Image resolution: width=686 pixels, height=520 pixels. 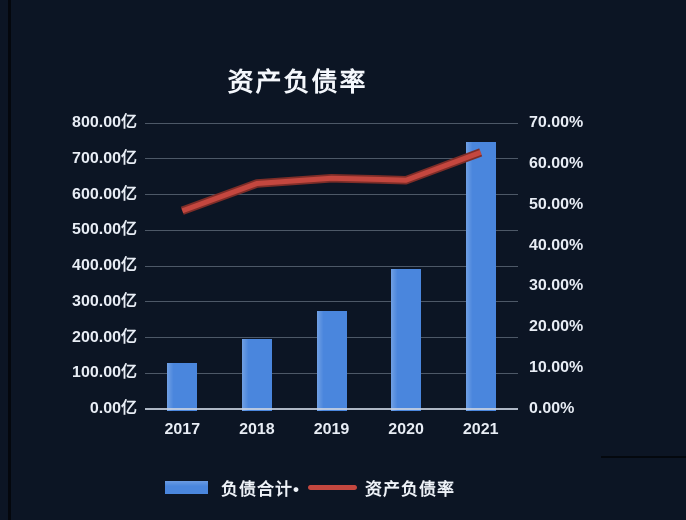 I want to click on y-axis-right-label: 50.00%, so click(x=556, y=204).